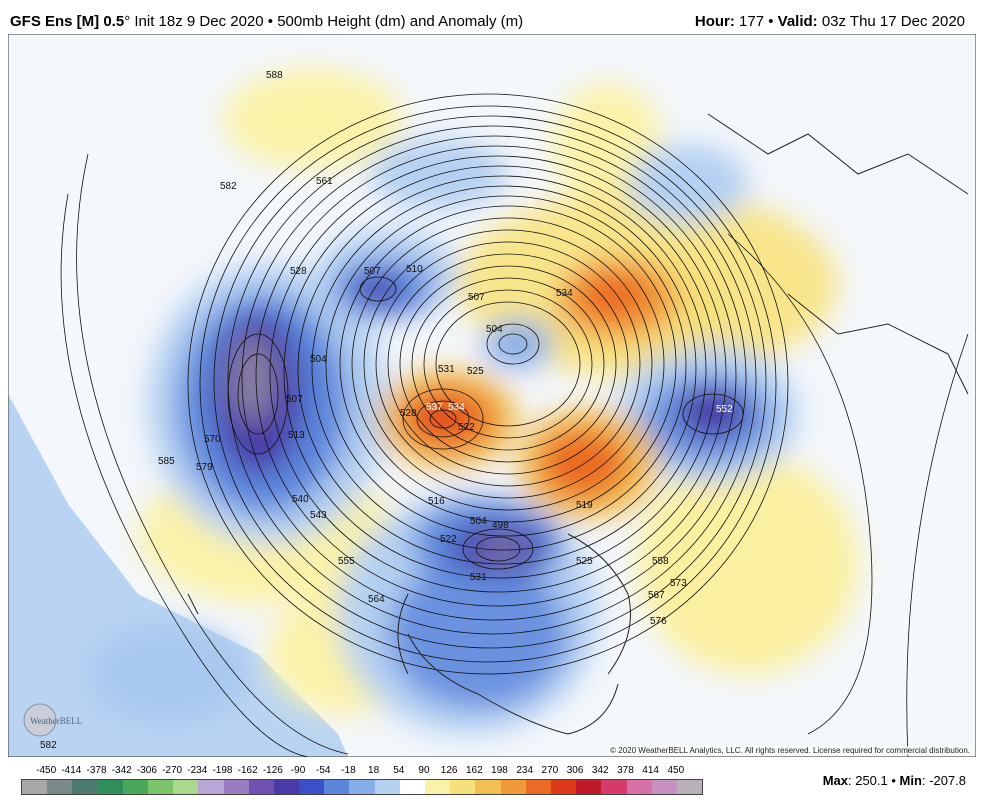  Describe the element at coordinates (474, 770) in the screenshot. I see `colorbar-tick: 162` at that location.